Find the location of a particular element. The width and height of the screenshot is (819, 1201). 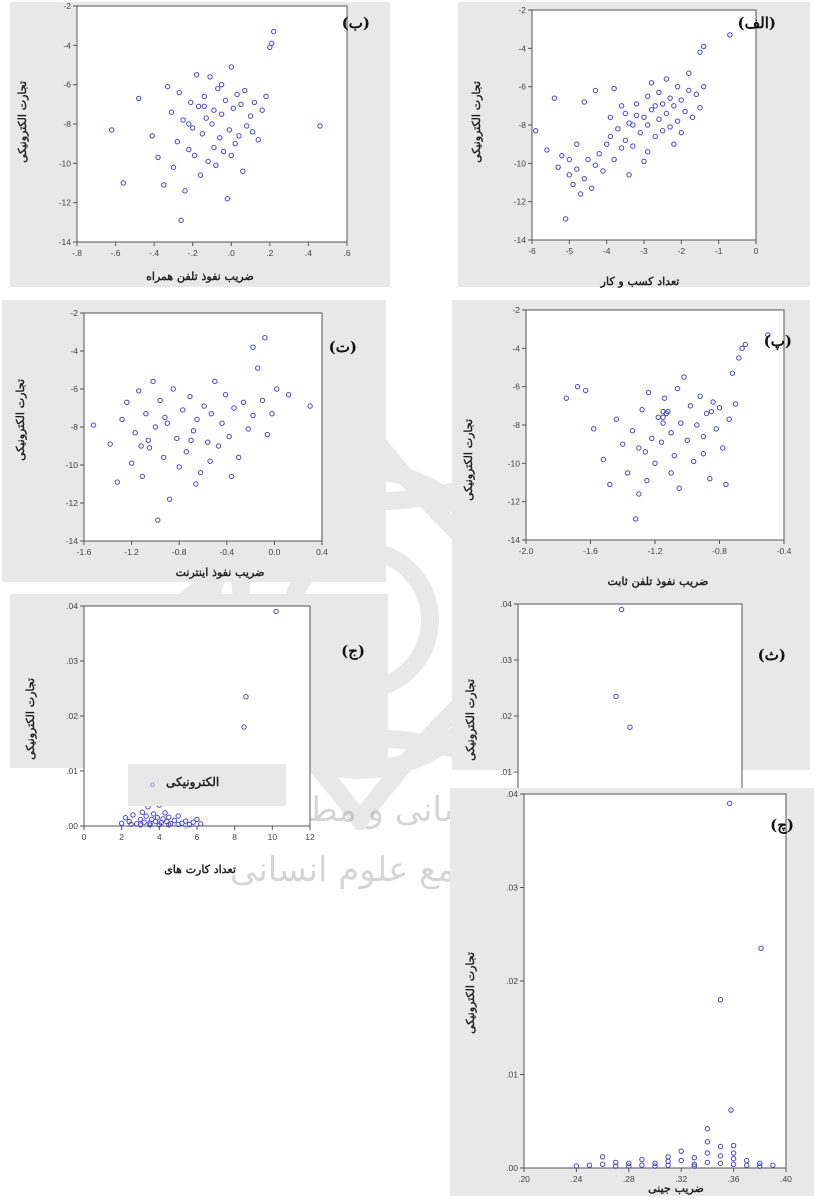

x-tick-label: -.6 is located at coordinates (116, 253).